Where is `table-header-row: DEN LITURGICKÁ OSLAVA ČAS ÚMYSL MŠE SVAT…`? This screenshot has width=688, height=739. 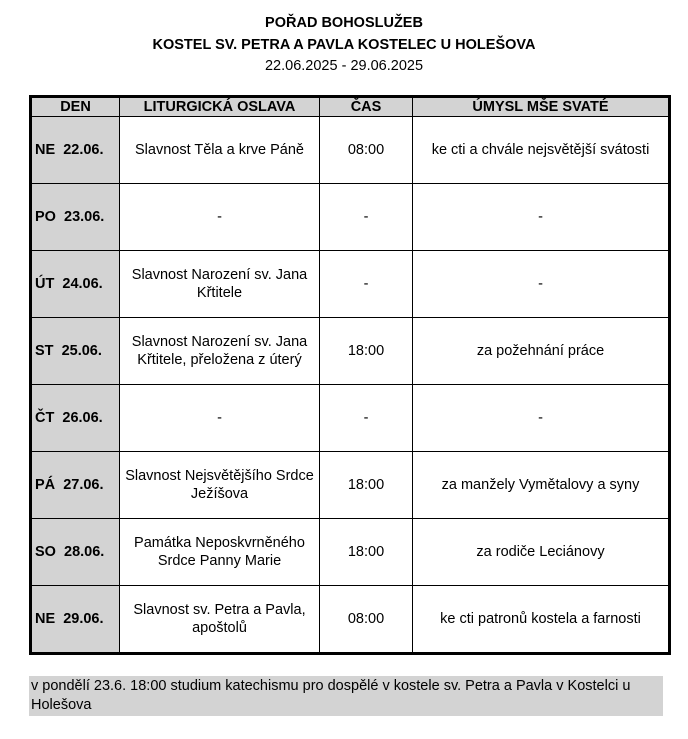
table-header-row: DEN LITURGICKÁ OSLAVA ČAS ÚMYSL MŠE SVAT… is located at coordinates (350, 106).